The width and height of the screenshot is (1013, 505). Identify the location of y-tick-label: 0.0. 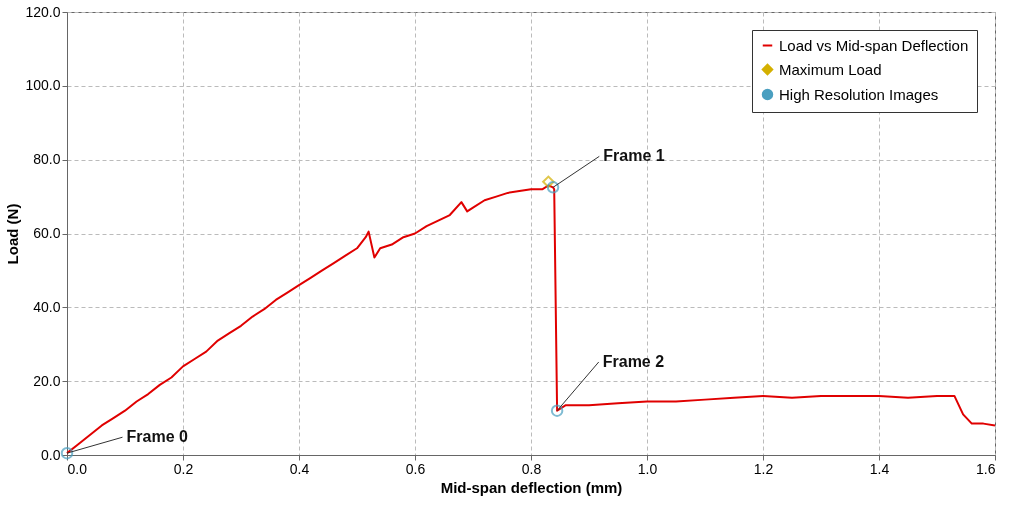
(51, 454).